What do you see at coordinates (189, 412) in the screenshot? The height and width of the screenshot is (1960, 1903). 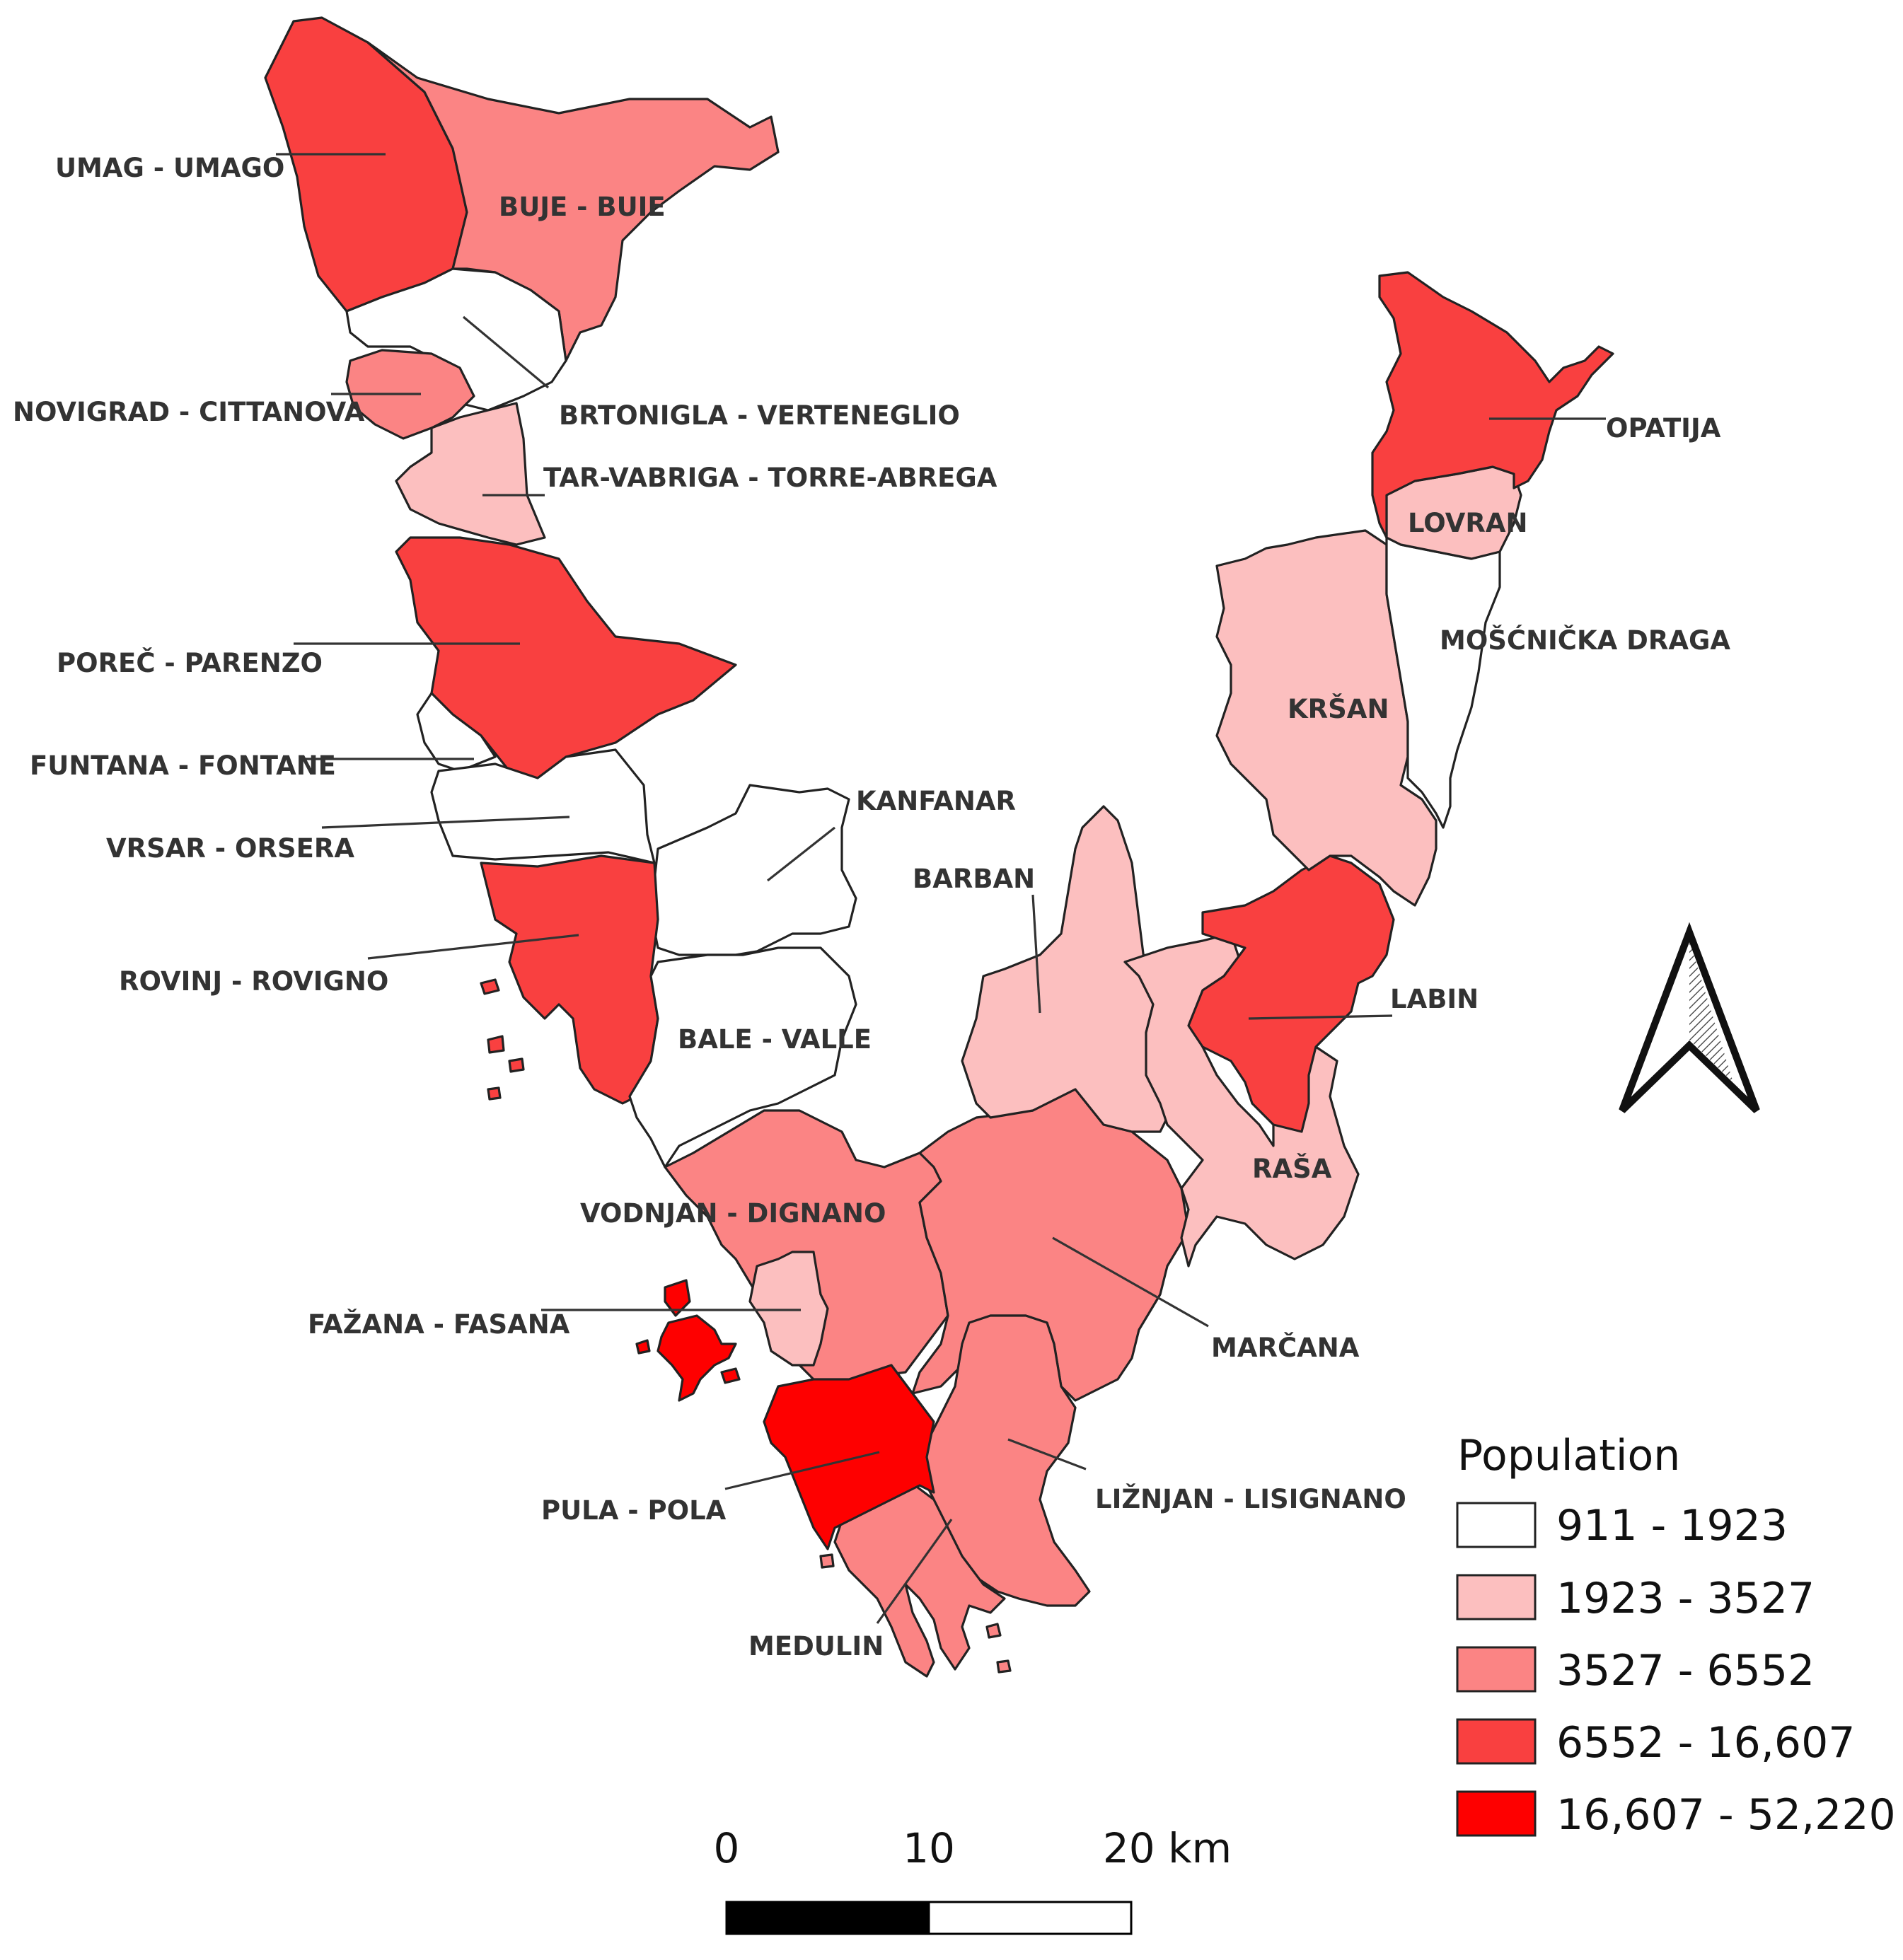 I see `label-novigrad: NOVIGRAD - CITTANOVA` at bounding box center [189, 412].